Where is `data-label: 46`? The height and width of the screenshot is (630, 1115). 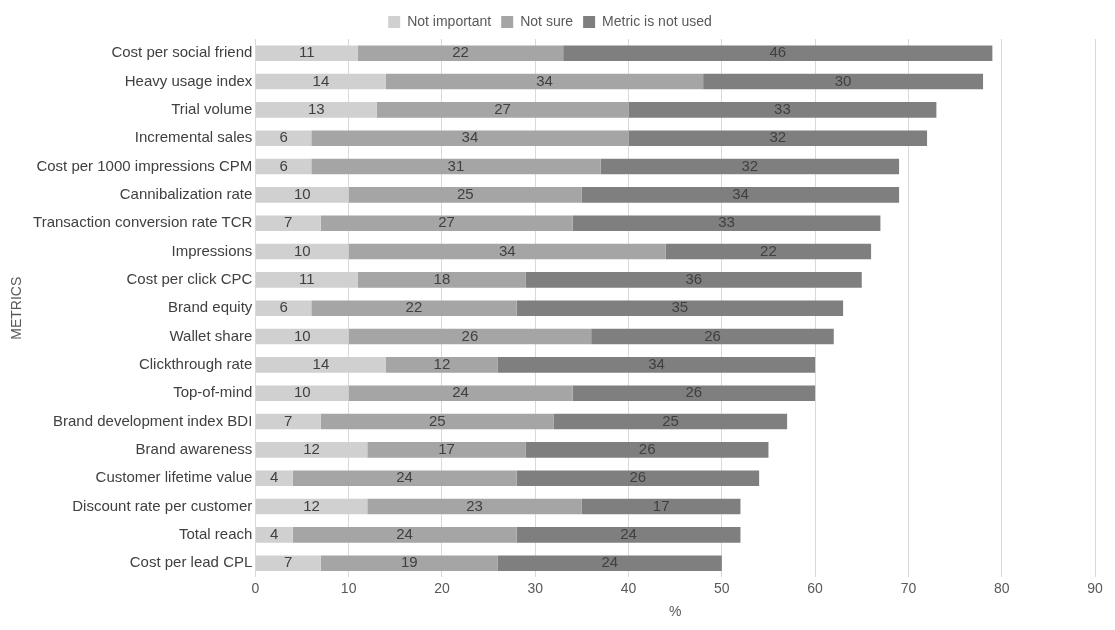
data-label: 46 is located at coordinates (778, 52).